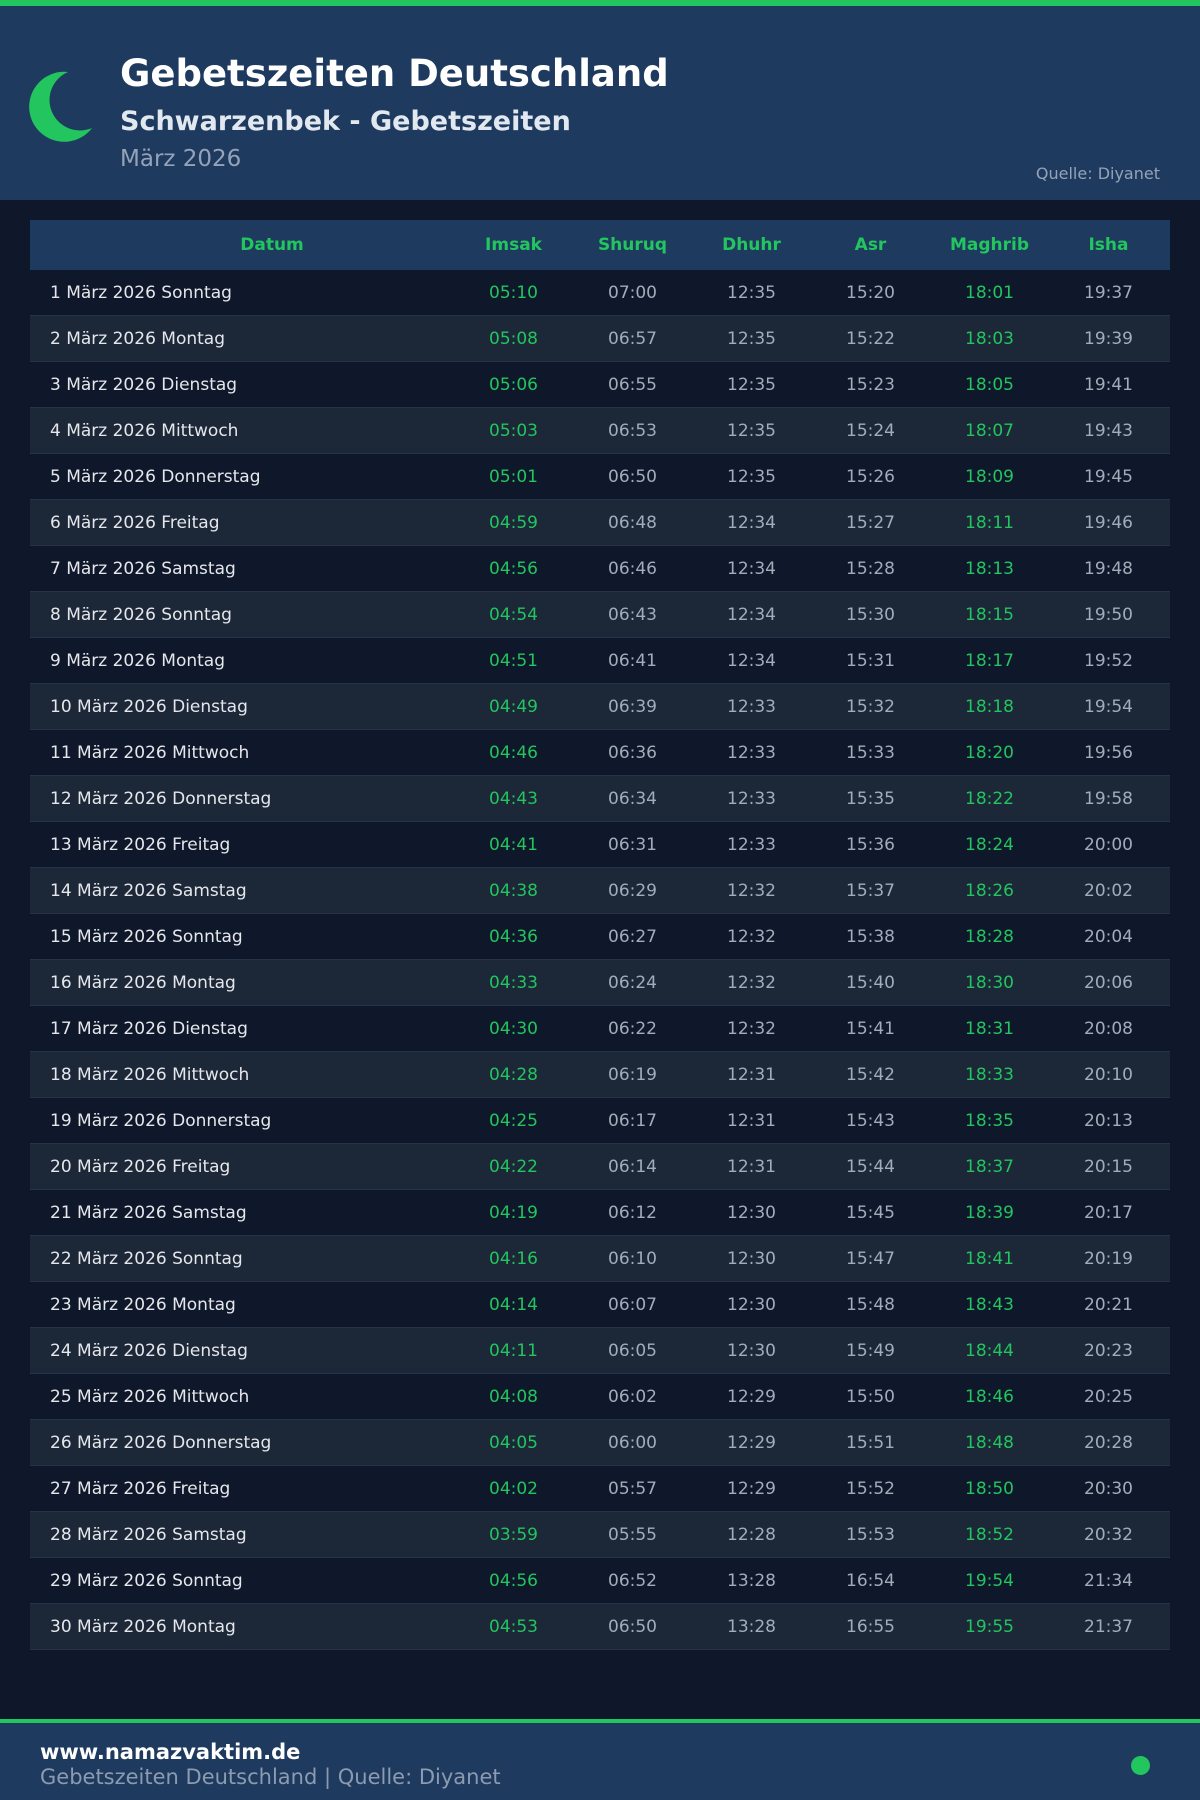  Describe the element at coordinates (143, 1626) in the screenshot. I see `cell-date: 30 März 2026 Montag` at that location.